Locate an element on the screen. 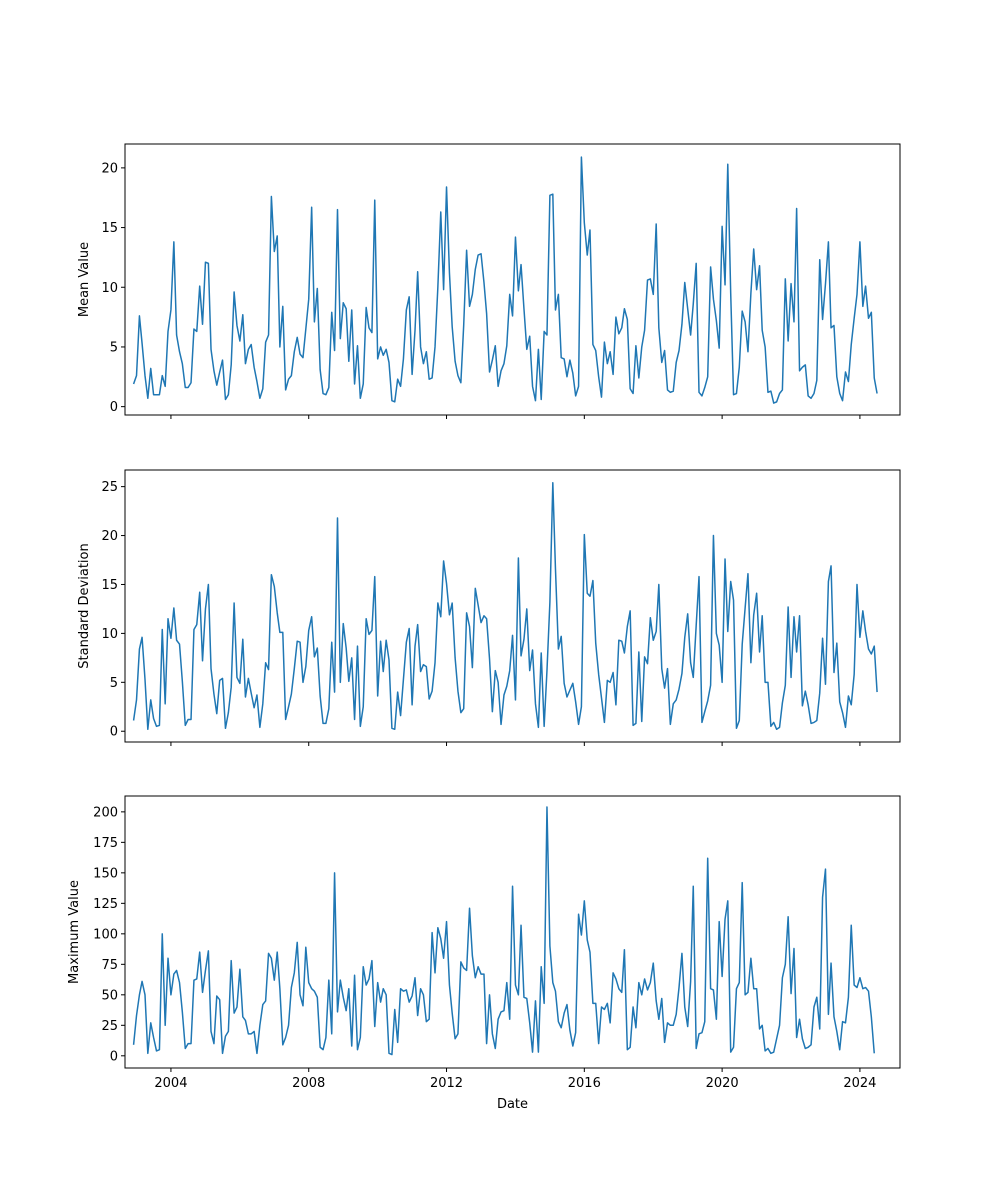  y-tick-label: 50 is located at coordinates (109, 995).